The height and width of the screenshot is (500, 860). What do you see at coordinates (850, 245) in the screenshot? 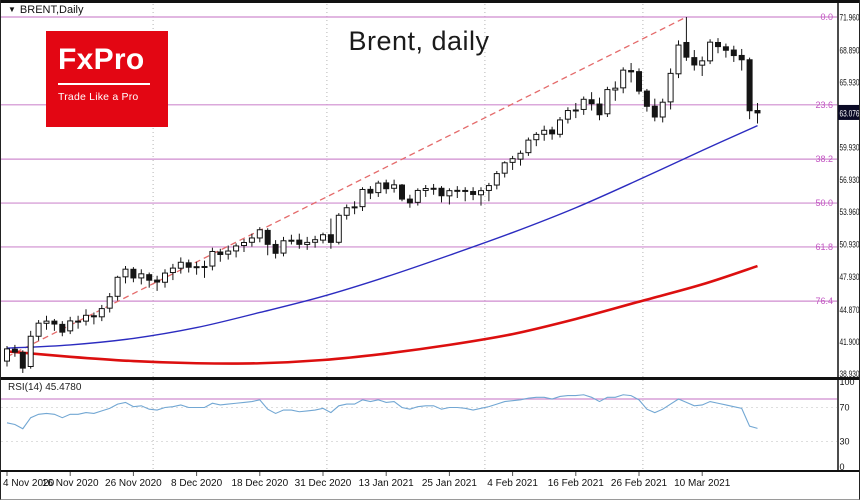
I see `price-axis-label: 50.930` at bounding box center [850, 245].